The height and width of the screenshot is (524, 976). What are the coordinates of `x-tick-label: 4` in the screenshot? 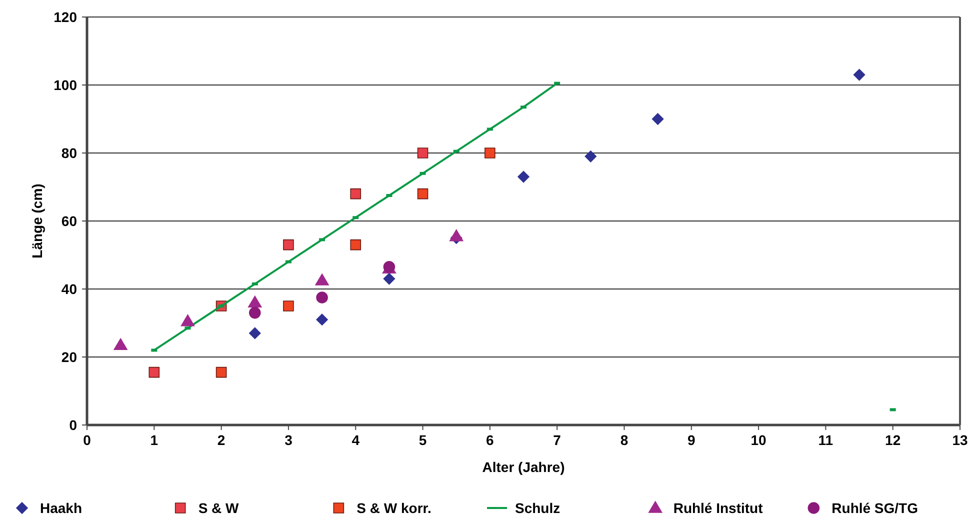 It's located at (356, 440).